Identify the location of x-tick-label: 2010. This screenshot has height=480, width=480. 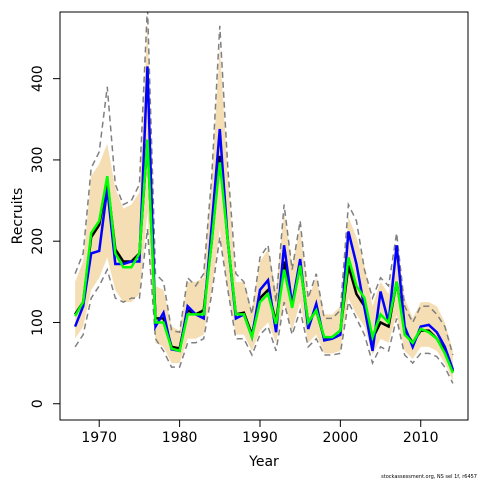
(421, 438).